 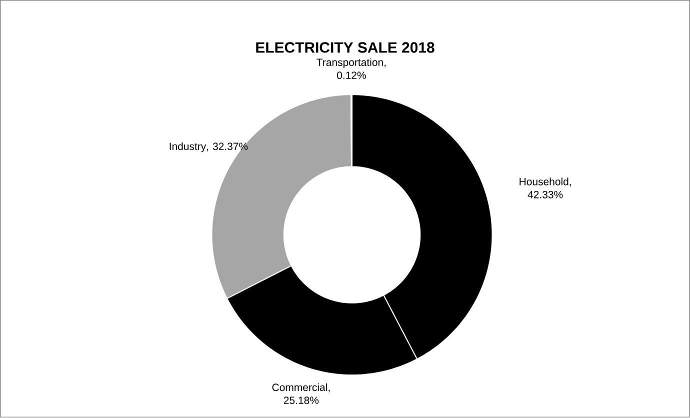 I want to click on slice-label: Commercial, so click(x=299, y=388).